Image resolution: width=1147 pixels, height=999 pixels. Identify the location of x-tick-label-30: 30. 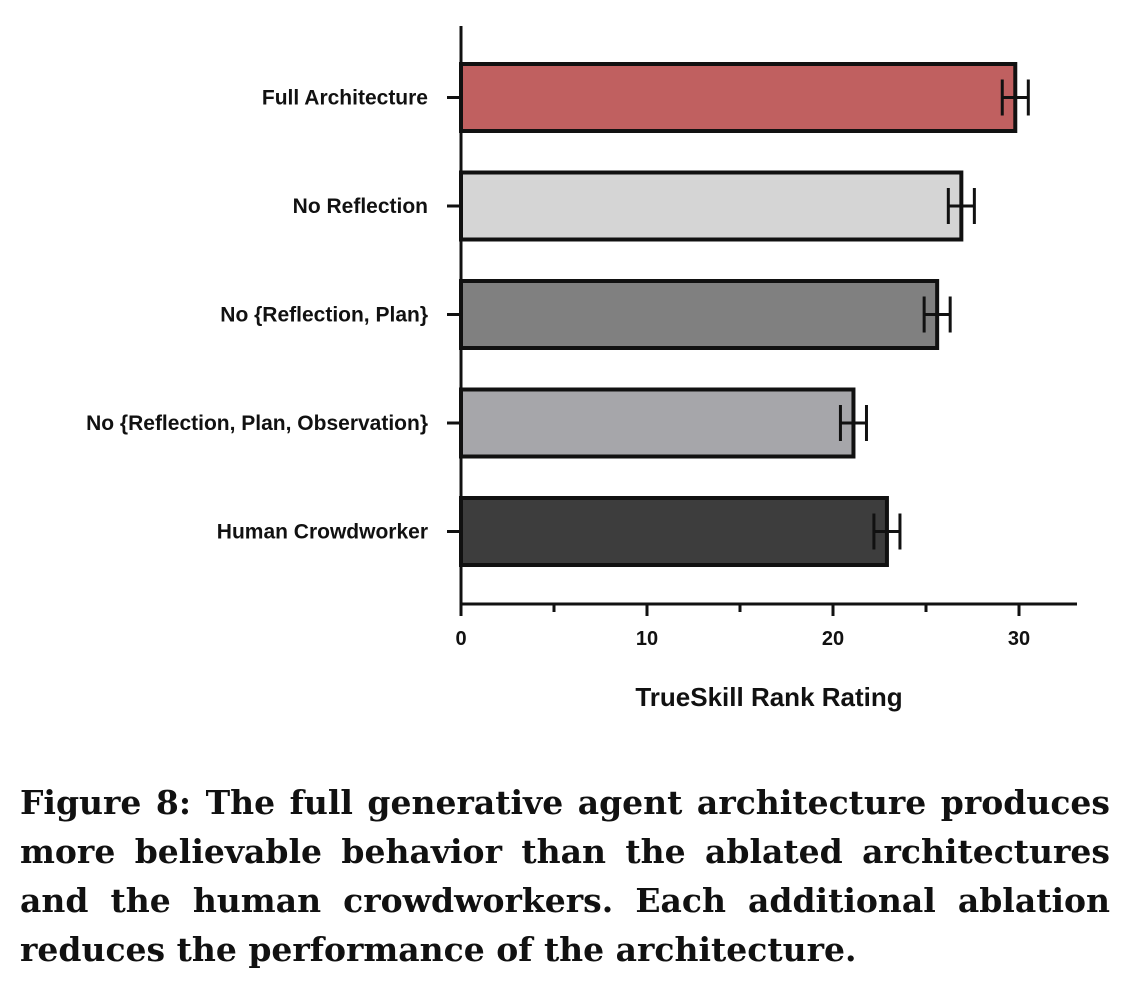
(1019, 639).